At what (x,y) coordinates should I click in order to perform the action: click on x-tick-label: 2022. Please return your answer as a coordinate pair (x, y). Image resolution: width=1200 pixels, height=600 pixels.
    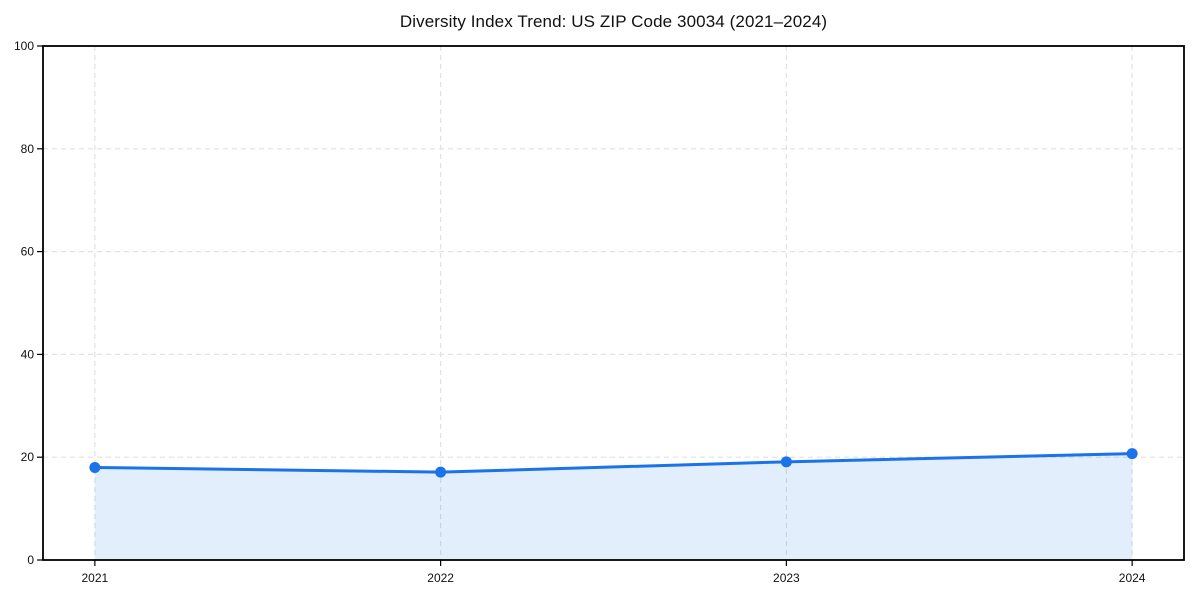
    Looking at the image, I should click on (440, 578).